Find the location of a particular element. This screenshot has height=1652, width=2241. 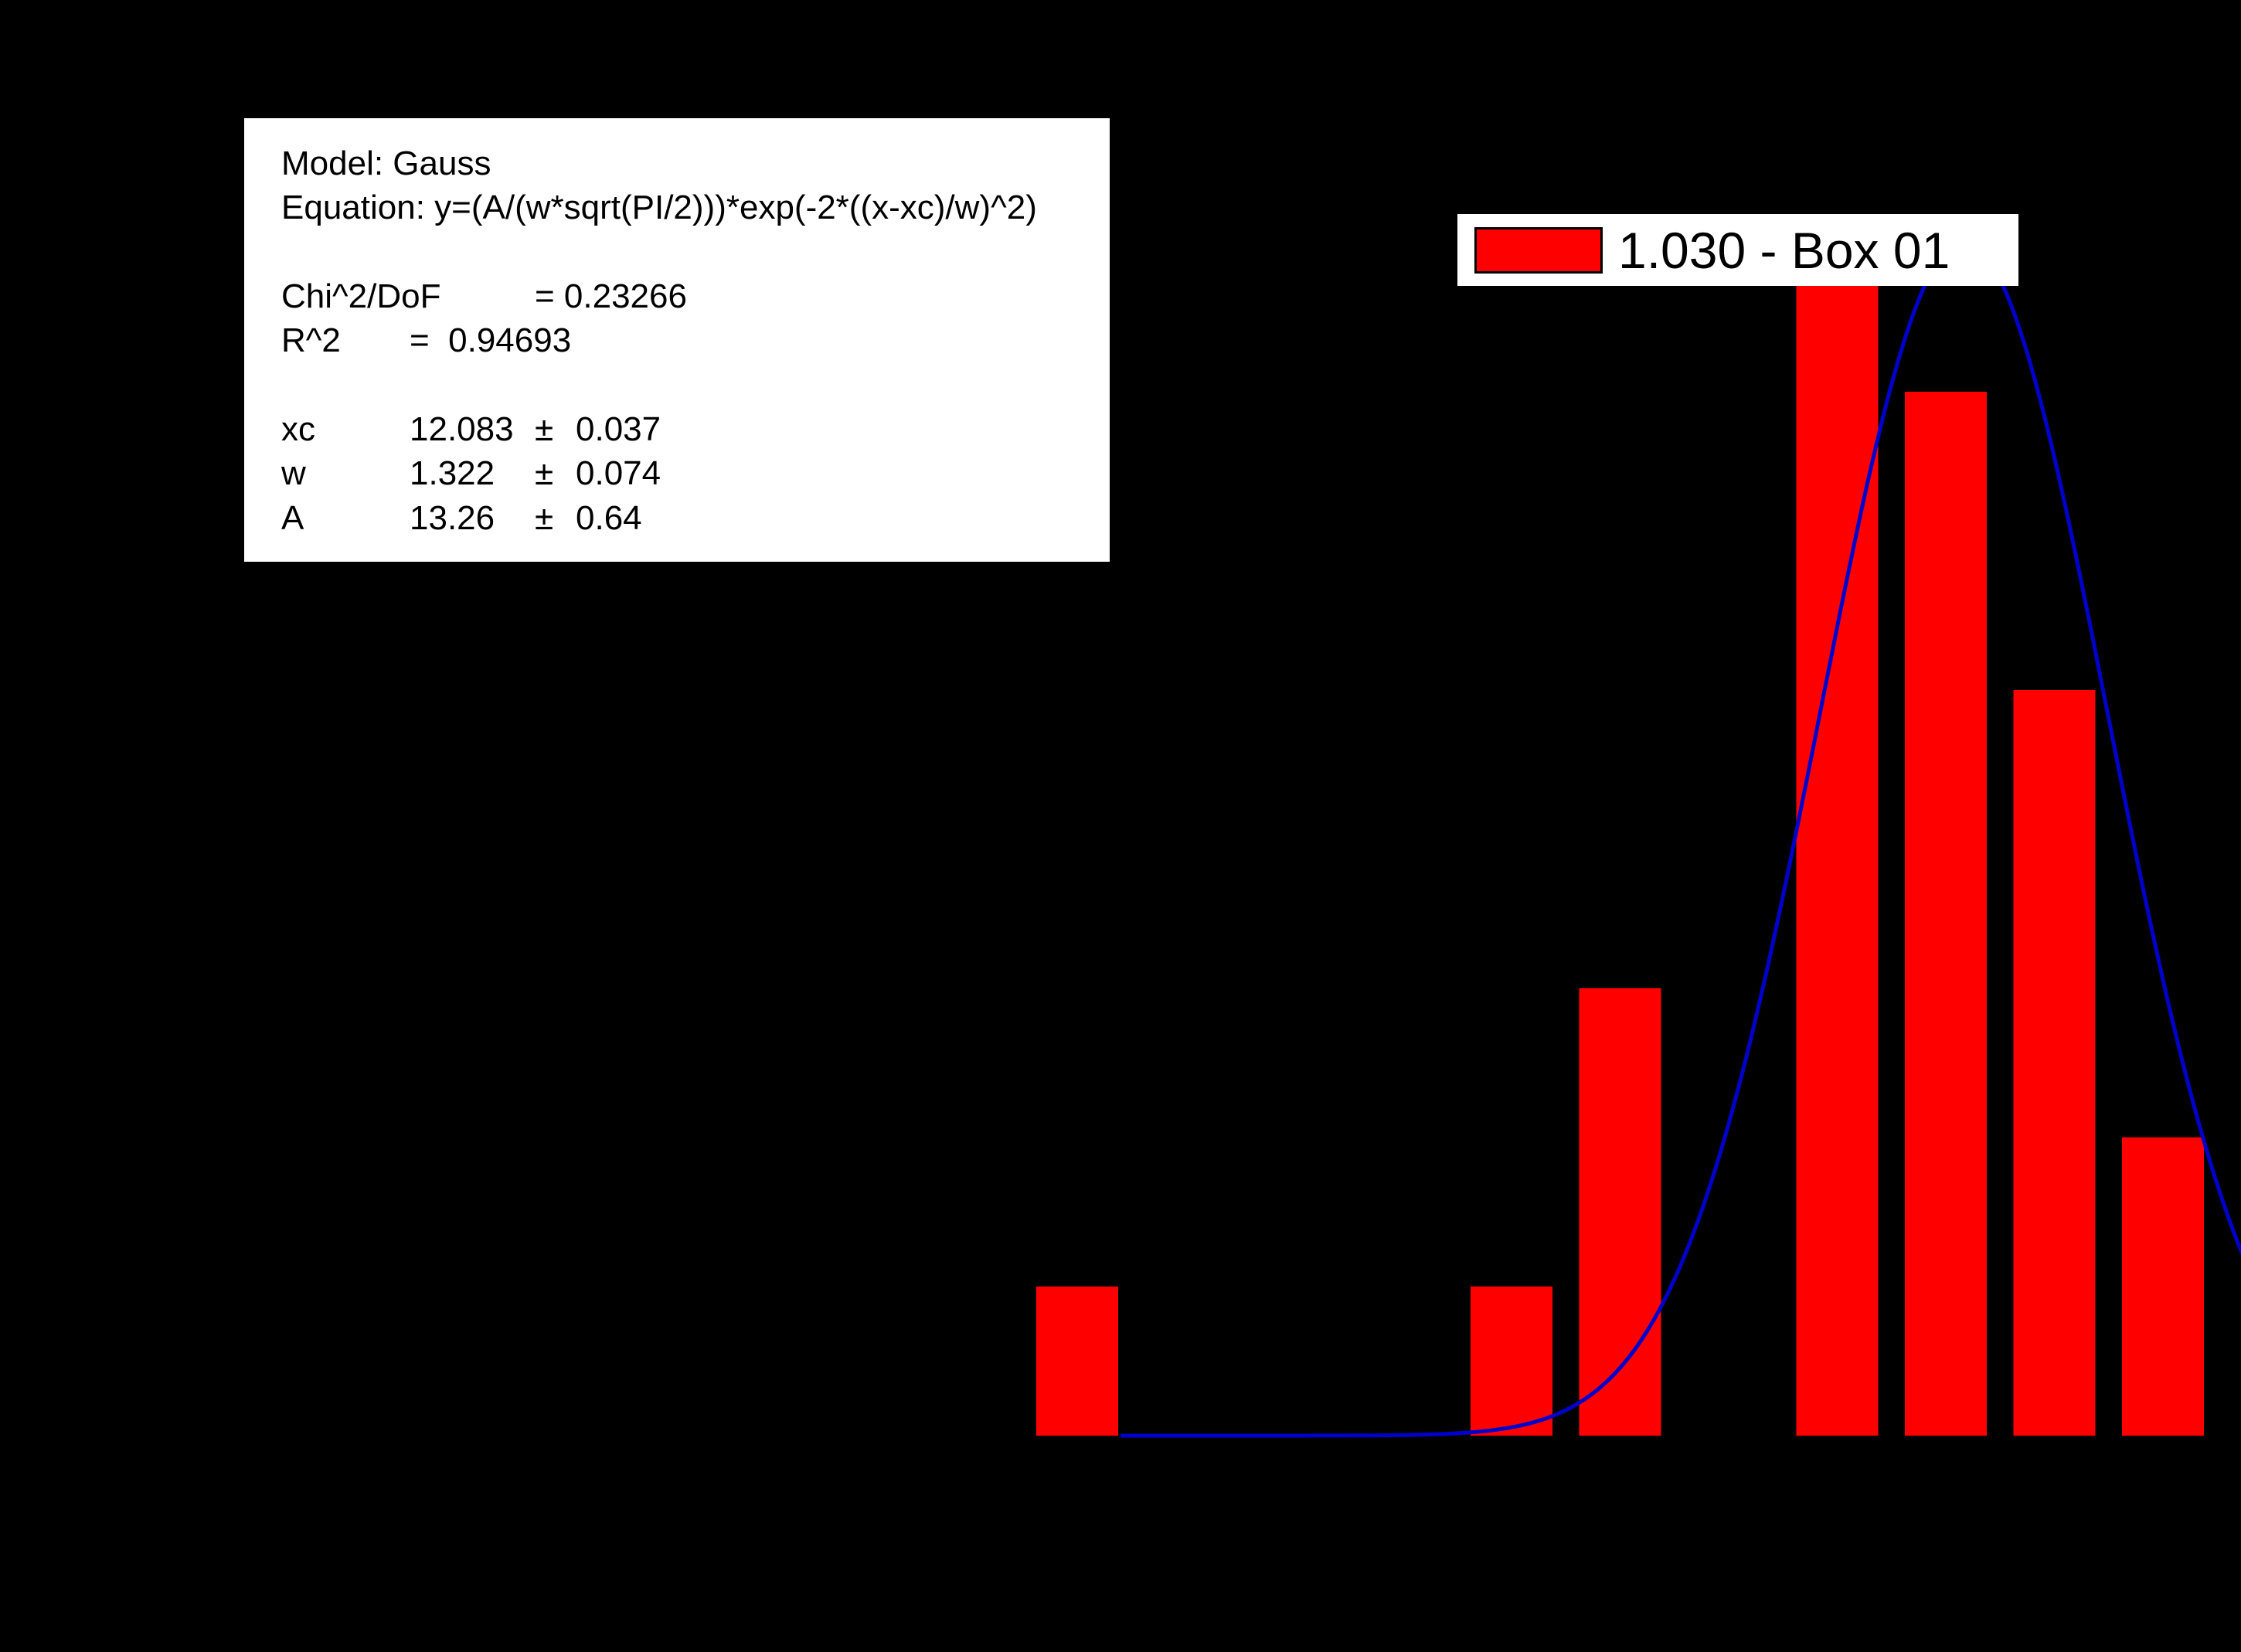

chi-value: = 0.23266 is located at coordinates (611, 296).